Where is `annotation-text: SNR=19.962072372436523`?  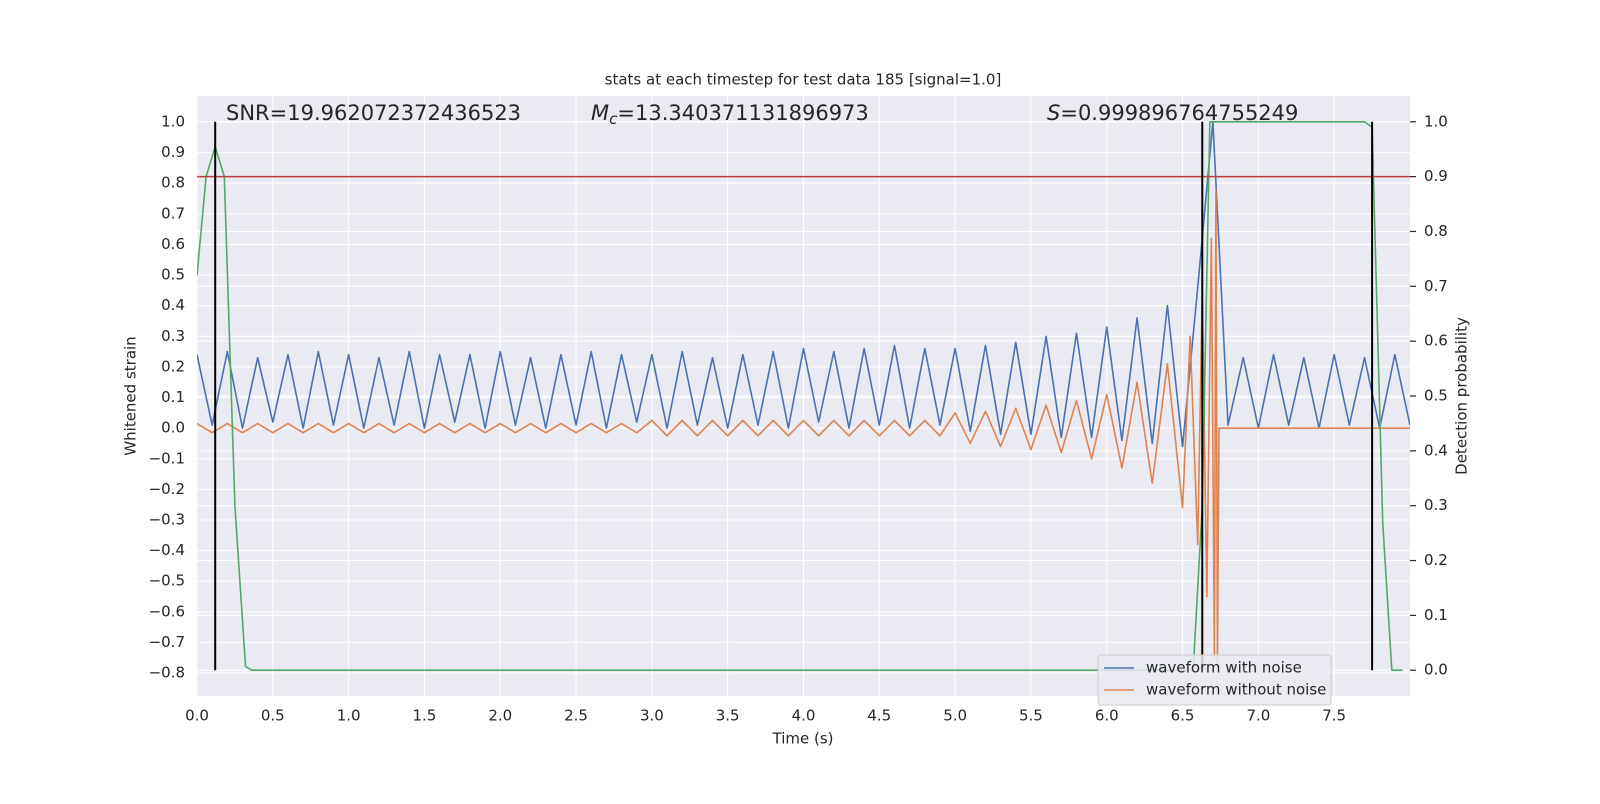 annotation-text: SNR=19.962072372436523 is located at coordinates (373, 113).